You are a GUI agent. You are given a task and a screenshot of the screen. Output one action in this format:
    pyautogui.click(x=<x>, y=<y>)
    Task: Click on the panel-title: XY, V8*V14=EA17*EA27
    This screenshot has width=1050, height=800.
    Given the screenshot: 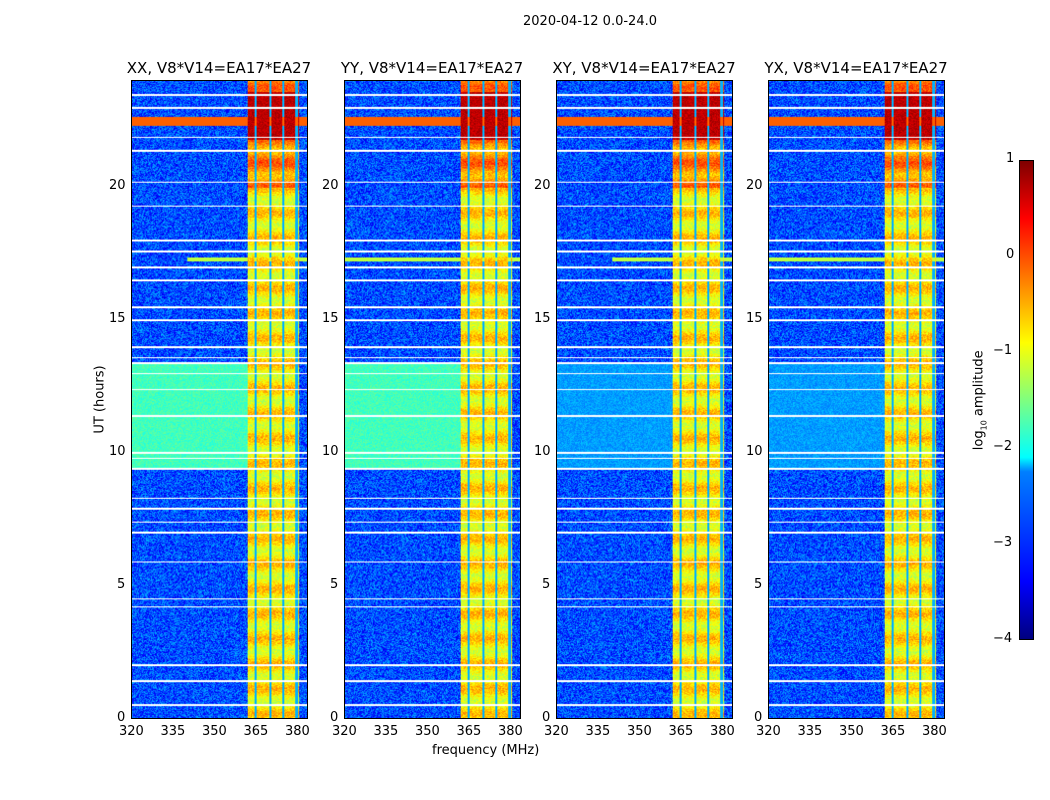 What is the action you would take?
    pyautogui.click(x=644, y=68)
    